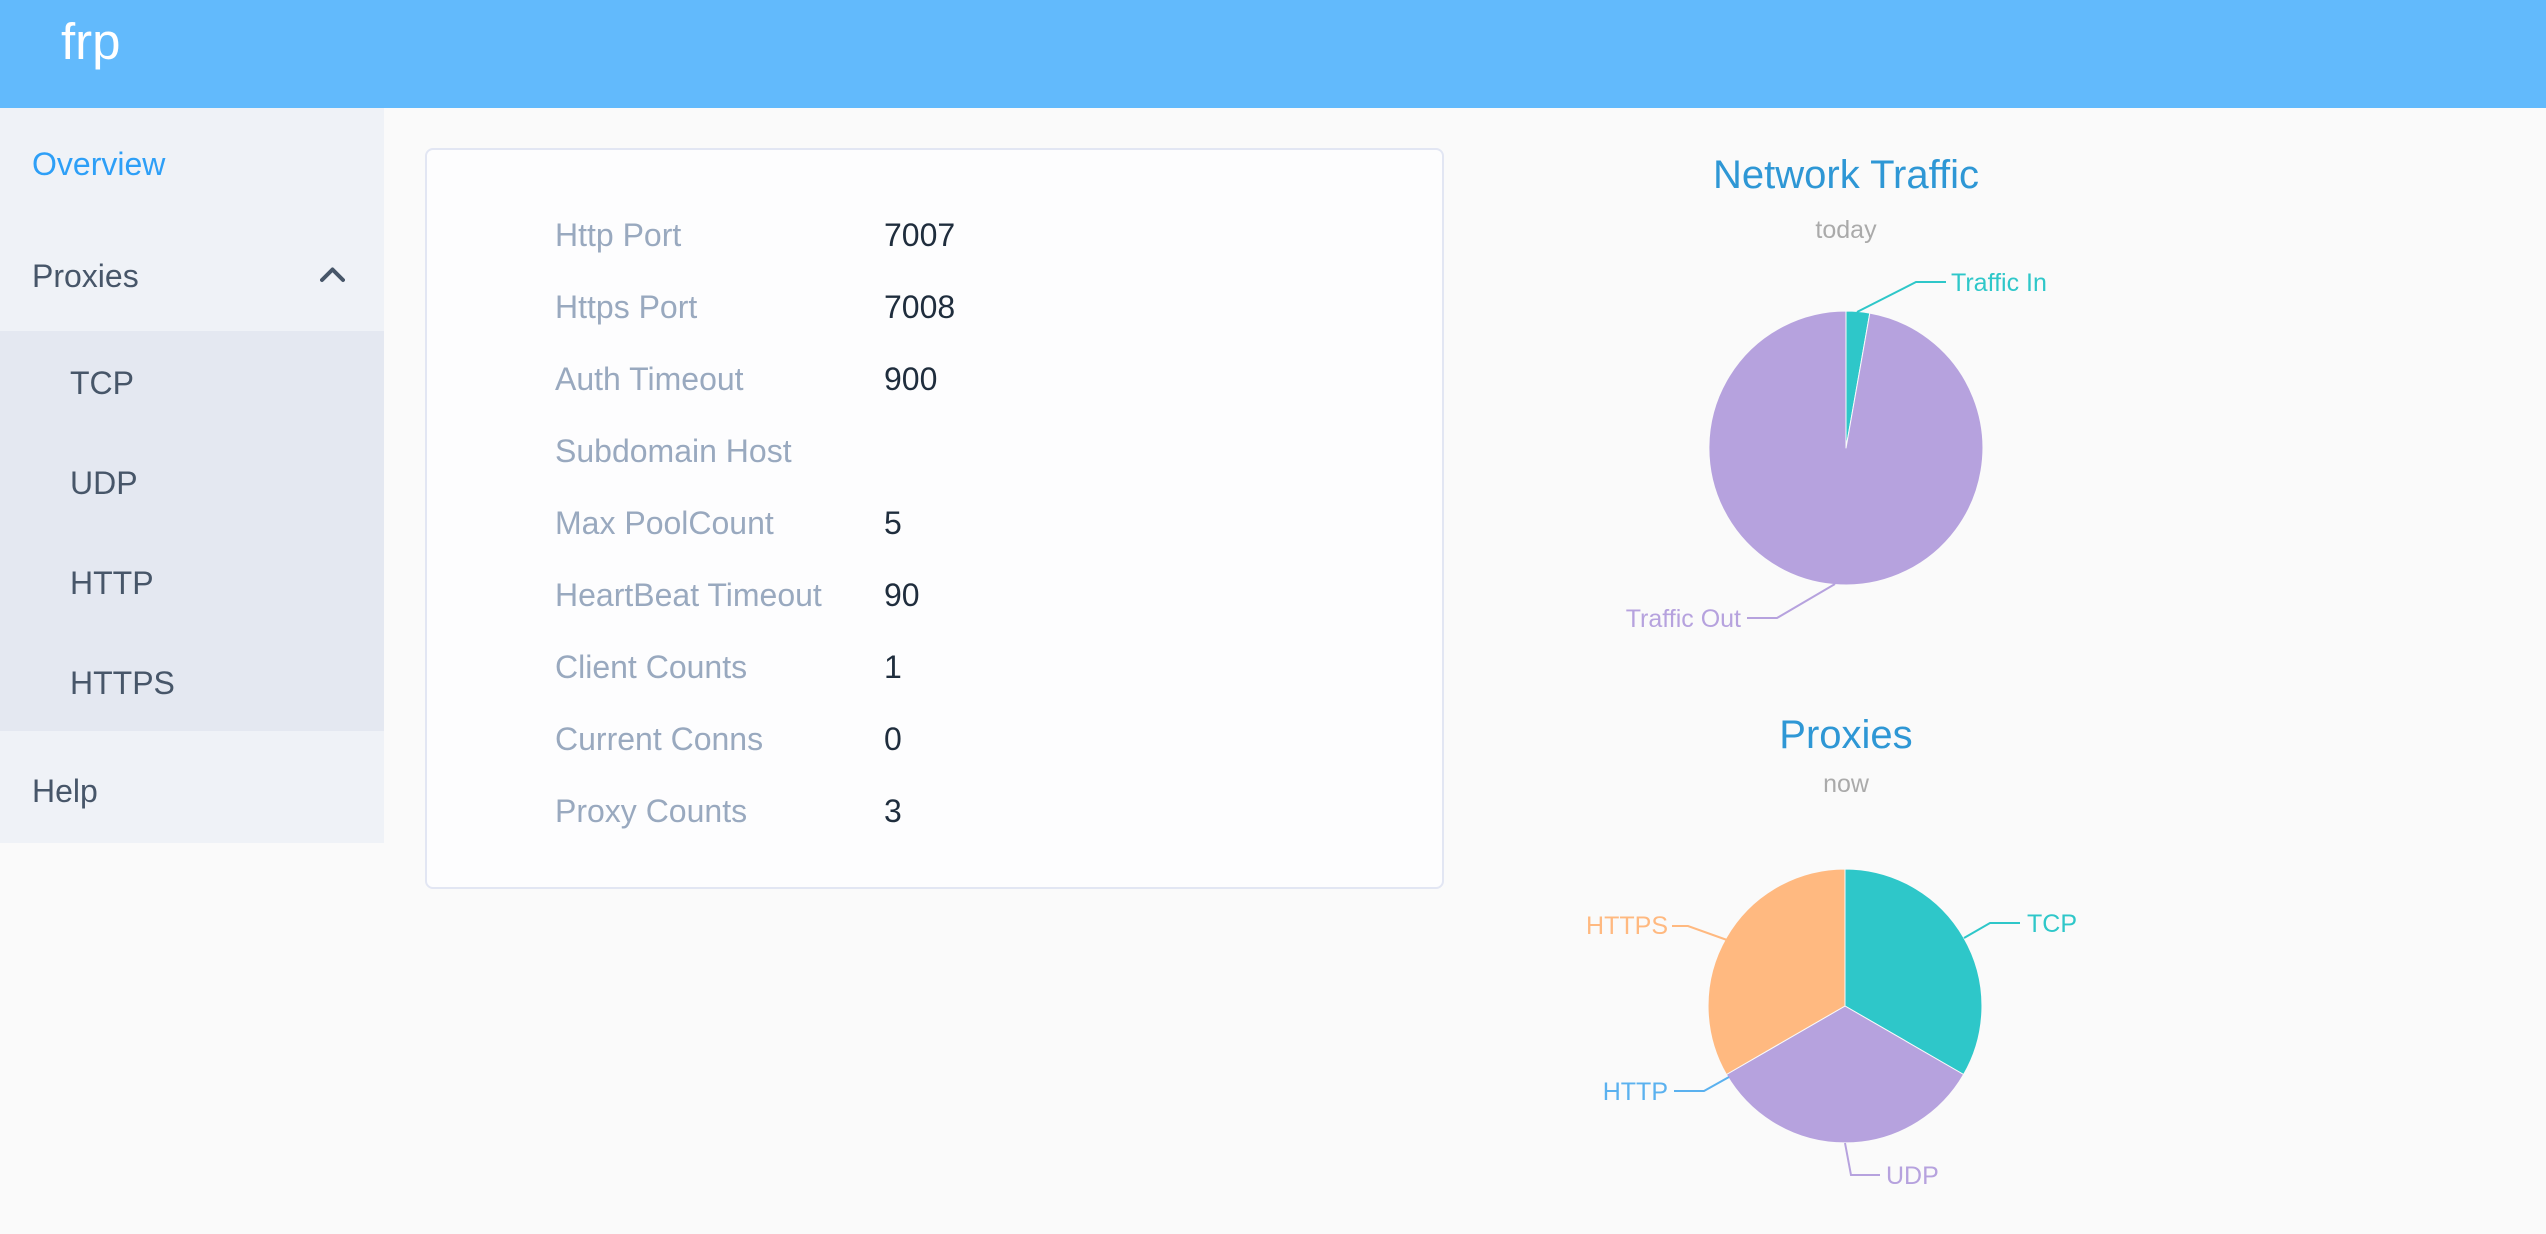 The width and height of the screenshot is (2546, 1234). I want to click on svg-text: Traffic Out, so click(1683, 619).